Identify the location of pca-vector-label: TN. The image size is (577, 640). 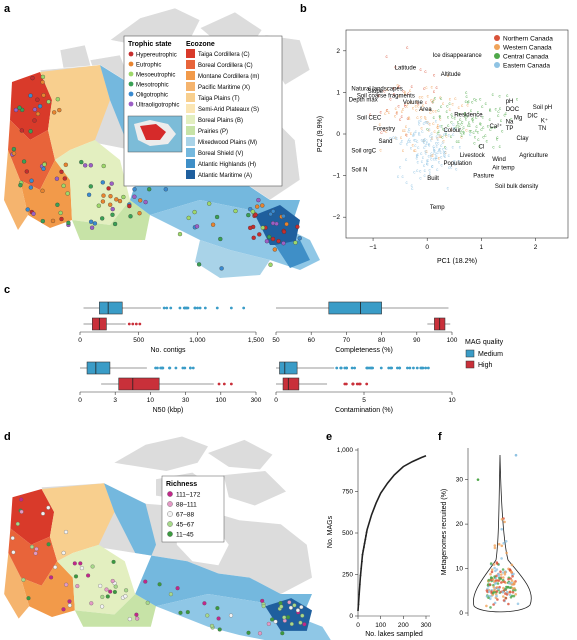
(542, 129).